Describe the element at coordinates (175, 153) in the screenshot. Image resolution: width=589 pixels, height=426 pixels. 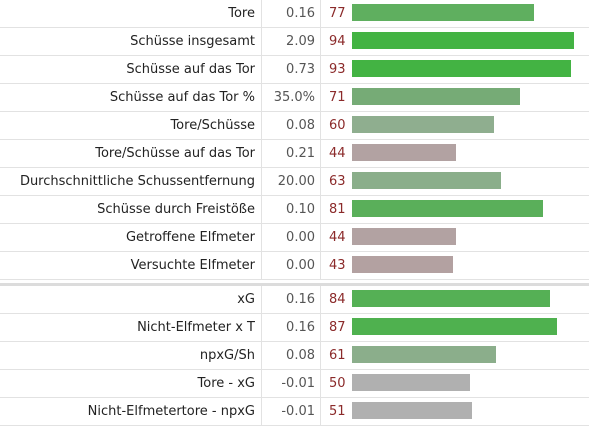
I see `stat-label: Tore/Schüsse auf das Tor` at that location.